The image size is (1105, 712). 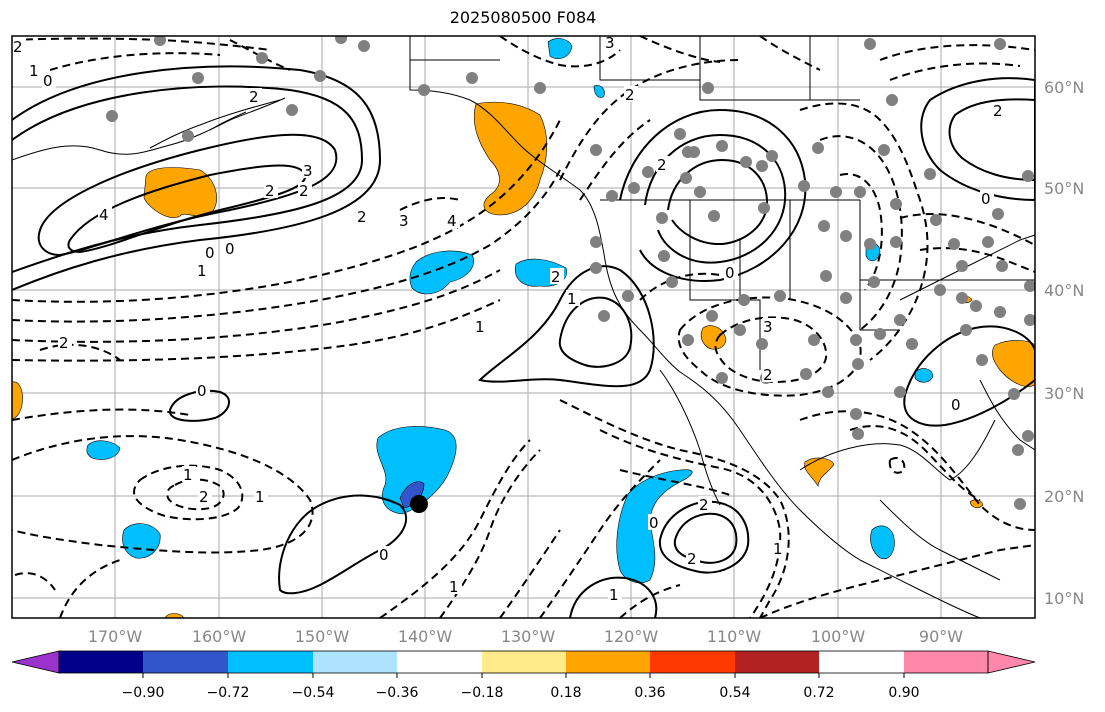 What do you see at coordinates (416, 470) in the screenshot?
I see `blue-patch-hawaii` at bounding box center [416, 470].